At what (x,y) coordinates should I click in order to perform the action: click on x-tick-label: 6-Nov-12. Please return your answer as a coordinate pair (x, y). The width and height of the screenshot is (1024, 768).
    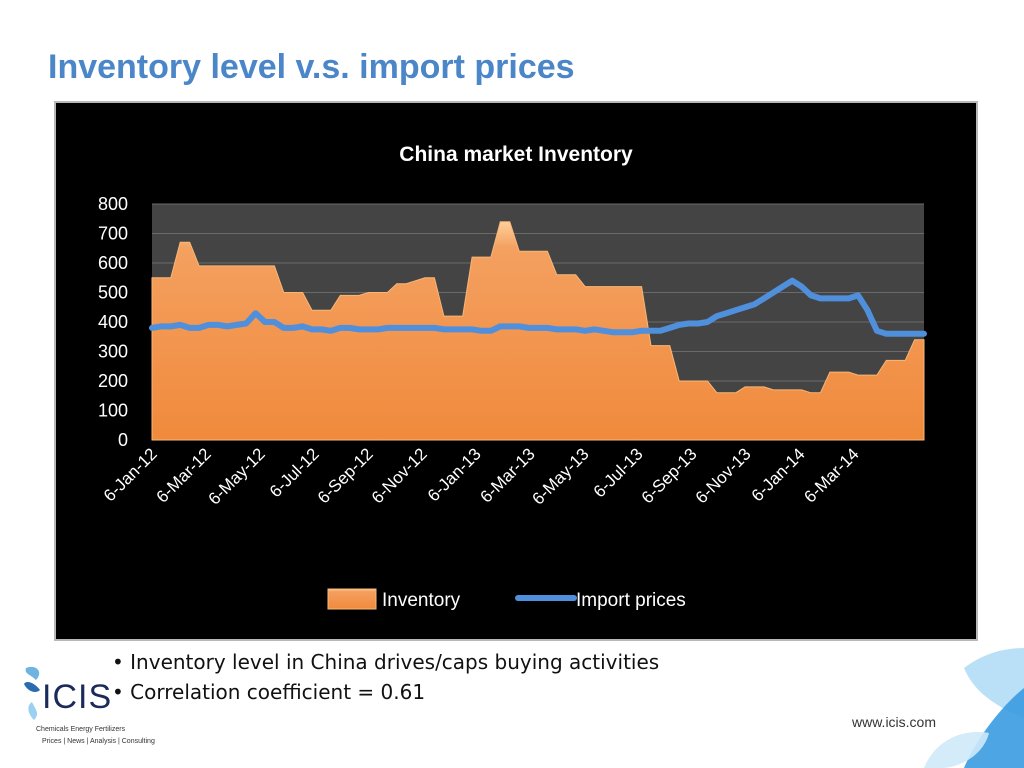
    Looking at the image, I should click on (399, 475).